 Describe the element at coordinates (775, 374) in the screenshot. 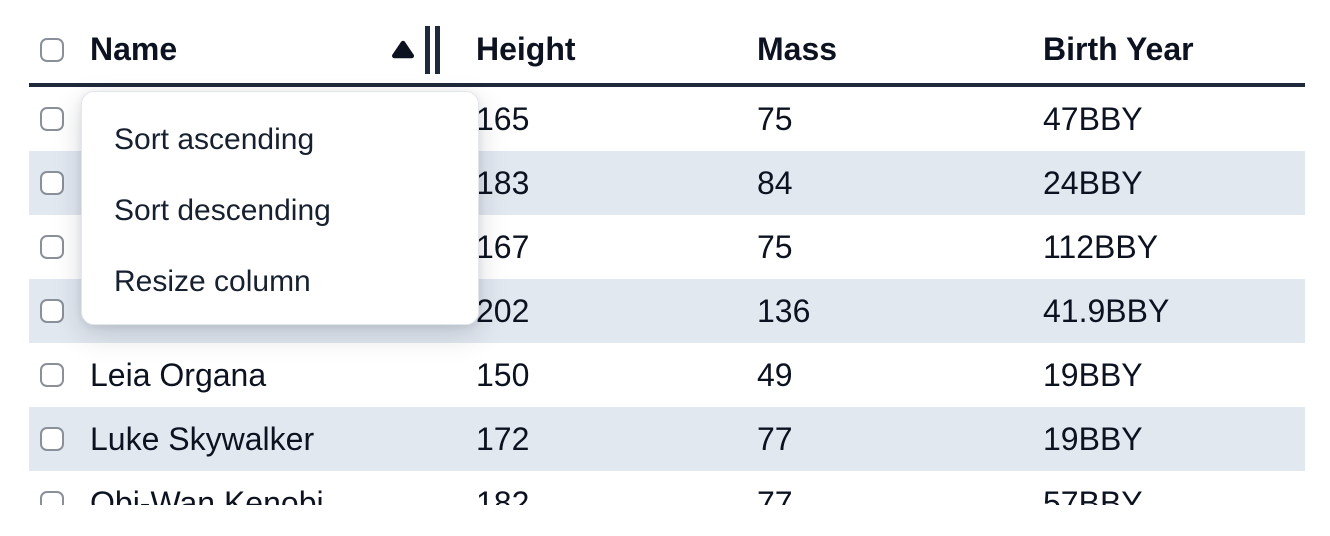

I see `cell-mass: 49` at that location.